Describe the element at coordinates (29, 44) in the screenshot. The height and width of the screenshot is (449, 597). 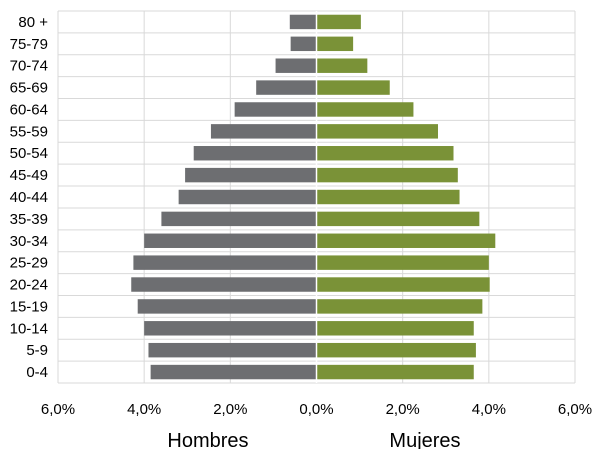
I see `category-label: 75-79` at that location.